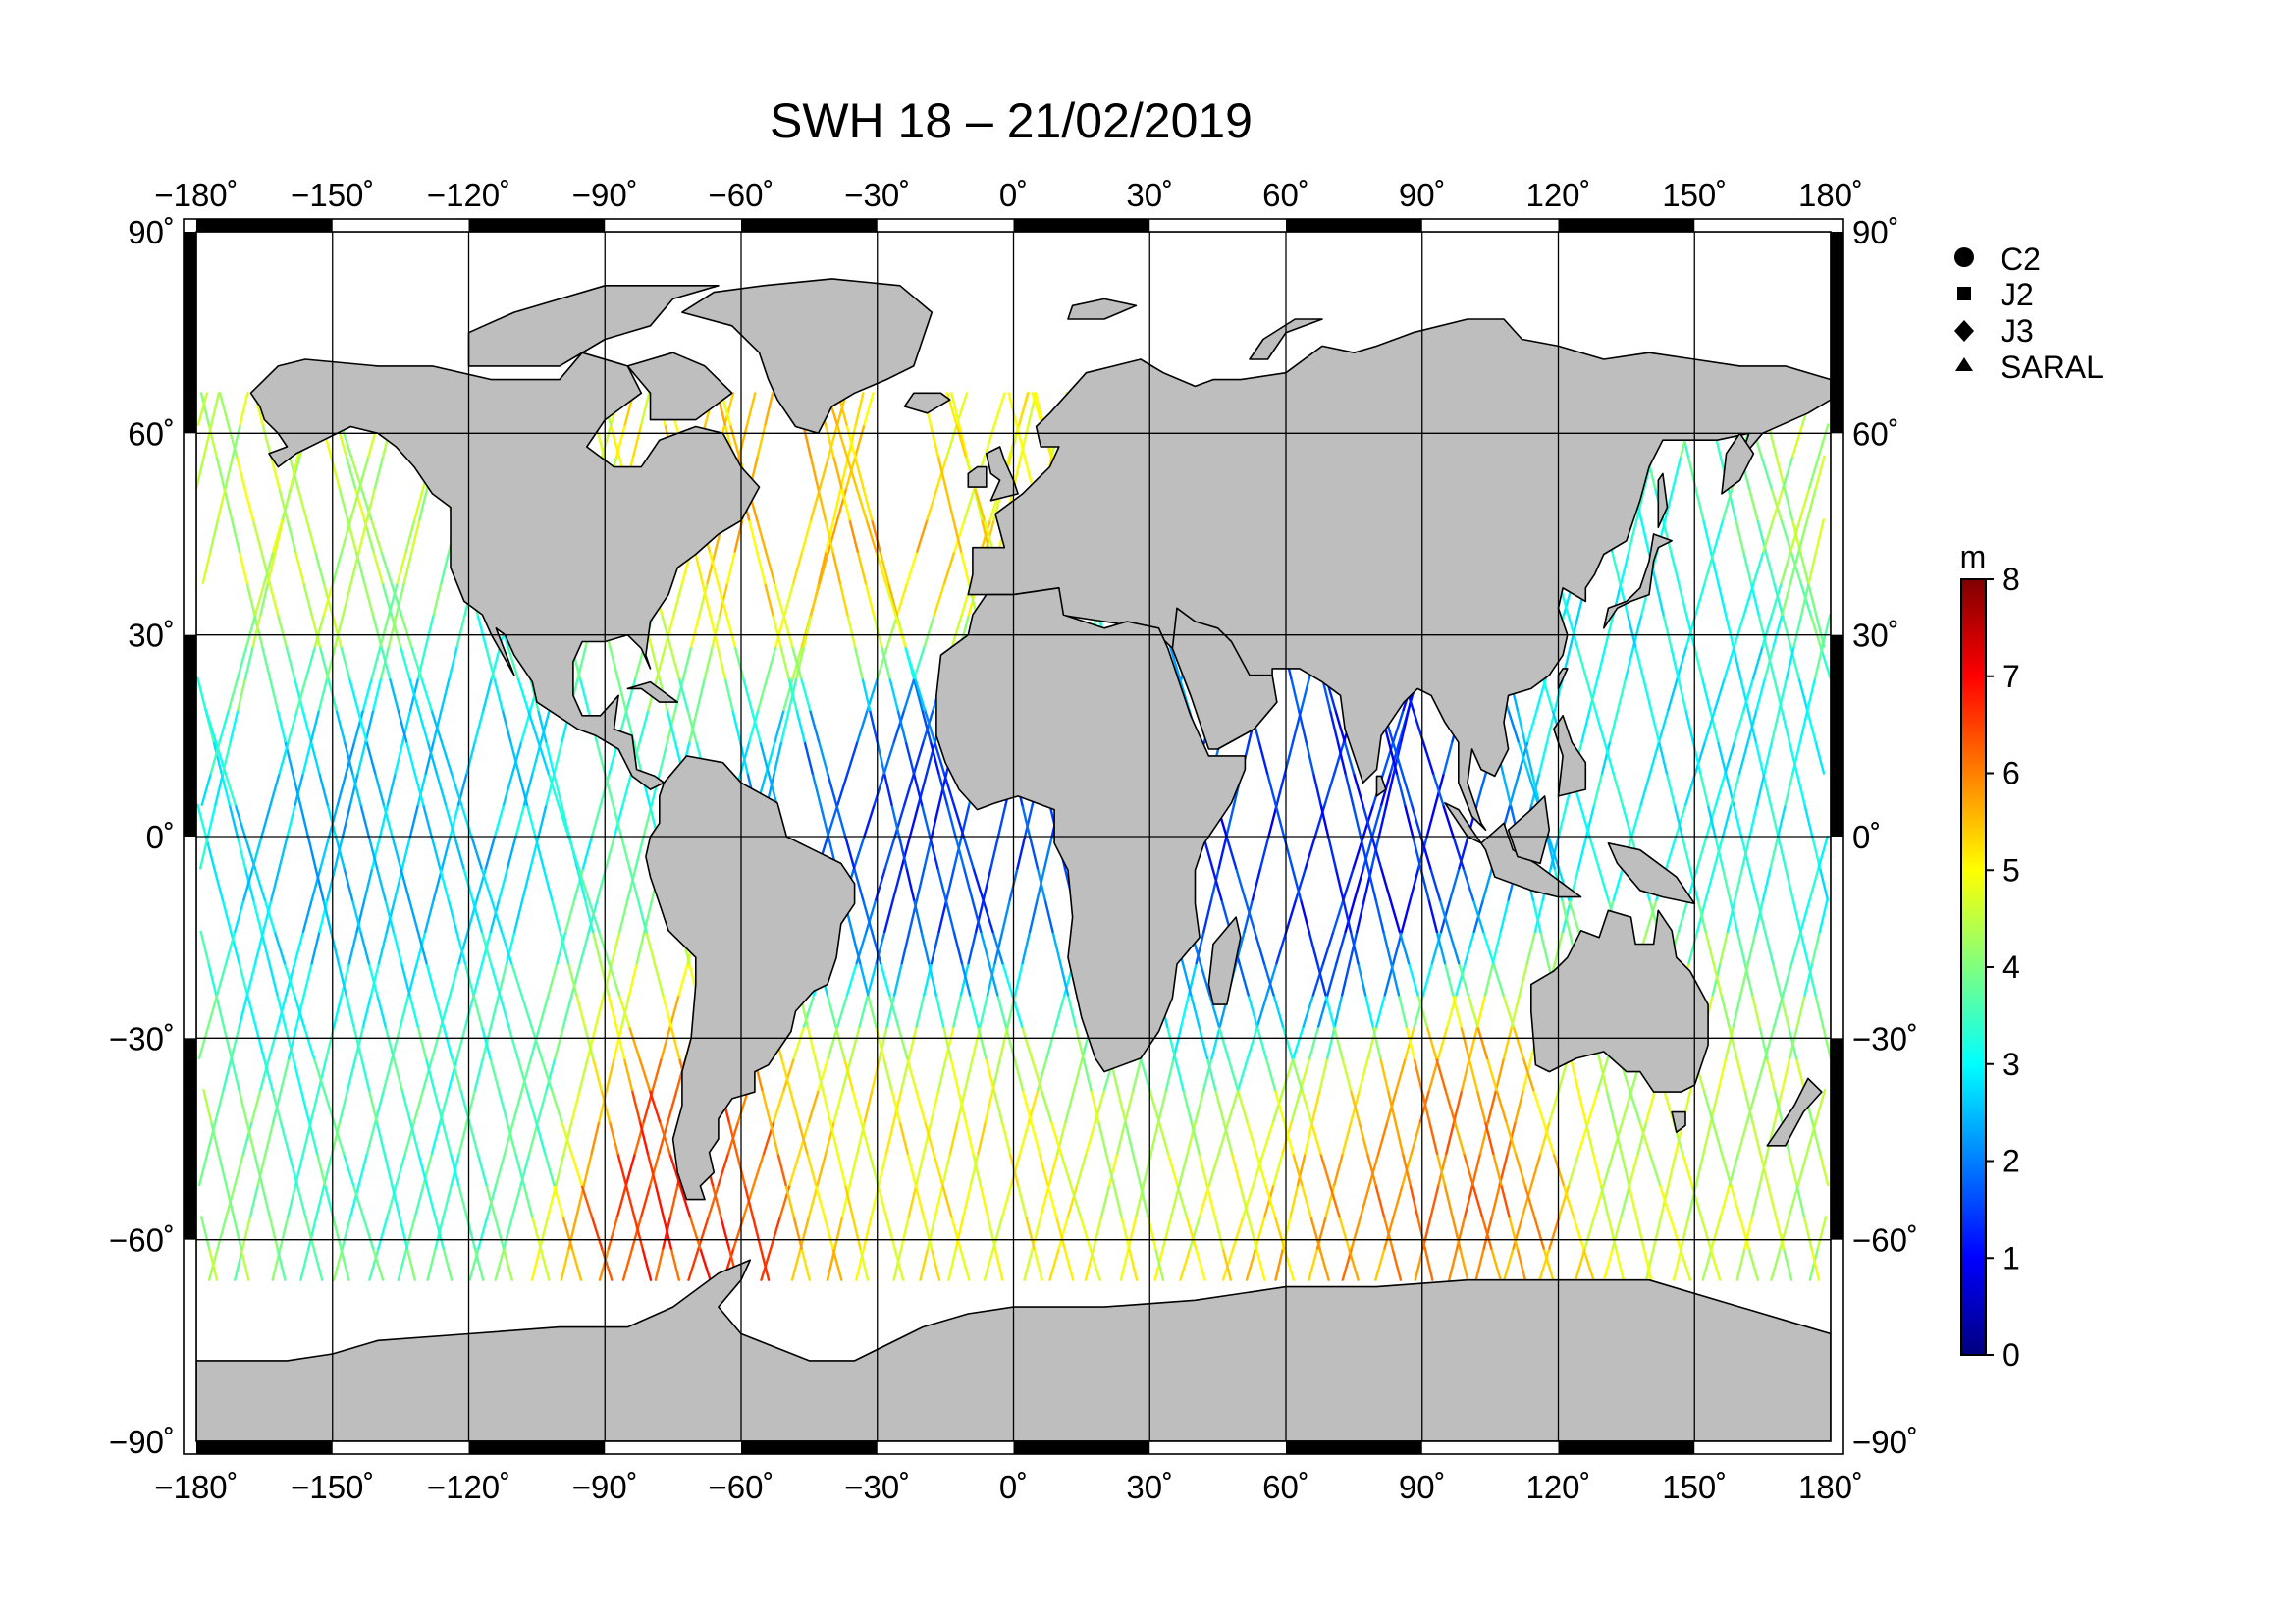 The height and width of the screenshot is (1623, 2296). What do you see at coordinates (1663, 500) in the screenshot?
I see `landmass-sakhalin` at bounding box center [1663, 500].